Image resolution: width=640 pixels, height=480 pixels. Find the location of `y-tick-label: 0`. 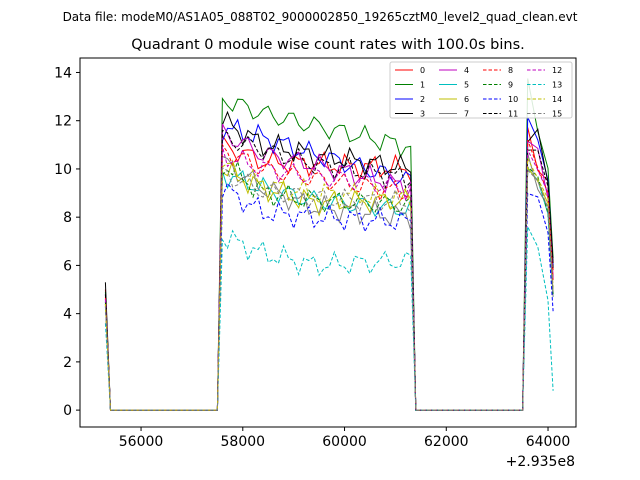

y-tick-label: 0 is located at coordinates (67, 411).